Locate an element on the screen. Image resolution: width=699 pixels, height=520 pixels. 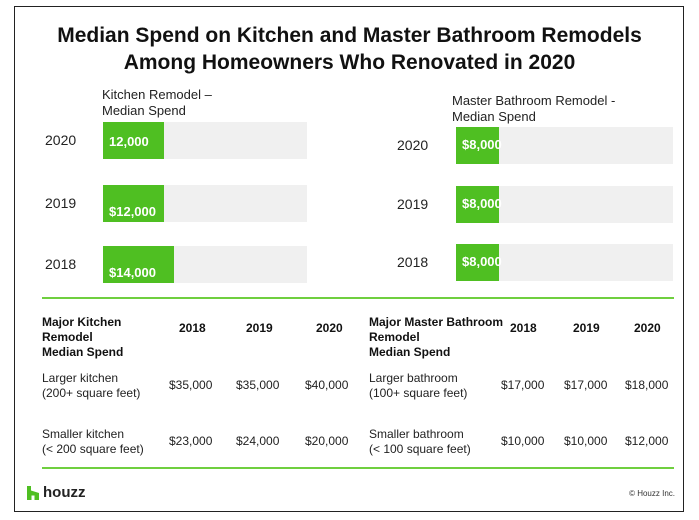
kitchen-row-smaller-label-line-2: (< 200 square feet) is located at coordinates (93, 449).